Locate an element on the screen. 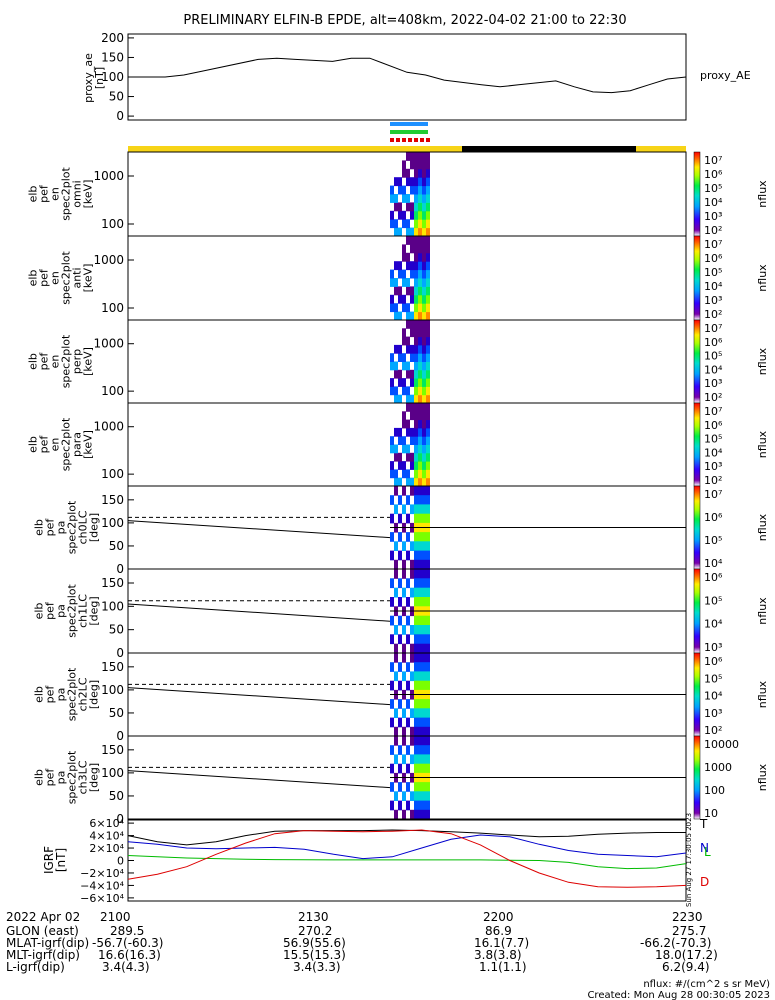  orbit-status-bars is located at coordinates (407, 137).